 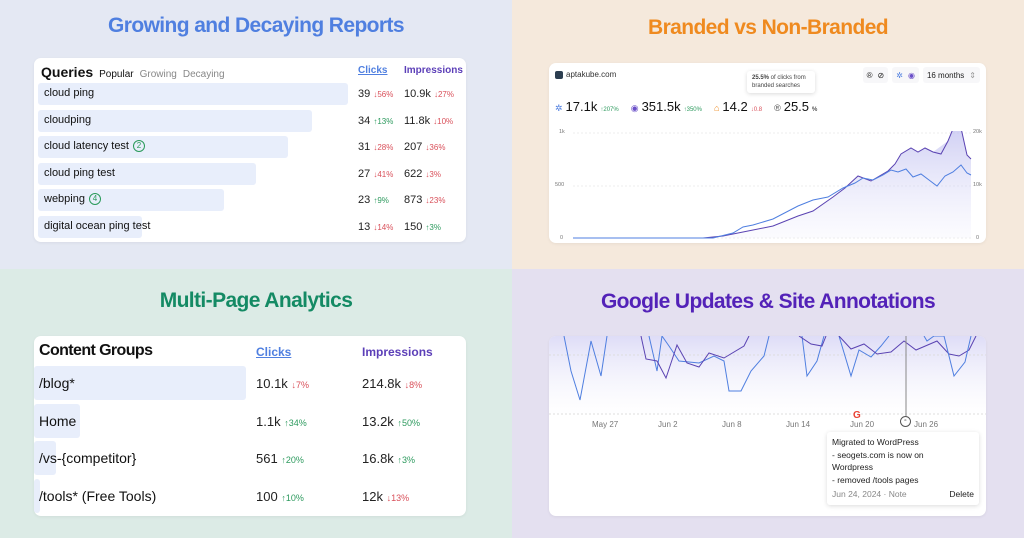 What do you see at coordinates (86, 146) in the screenshot?
I see `query-text: cloud latency test` at bounding box center [86, 146].